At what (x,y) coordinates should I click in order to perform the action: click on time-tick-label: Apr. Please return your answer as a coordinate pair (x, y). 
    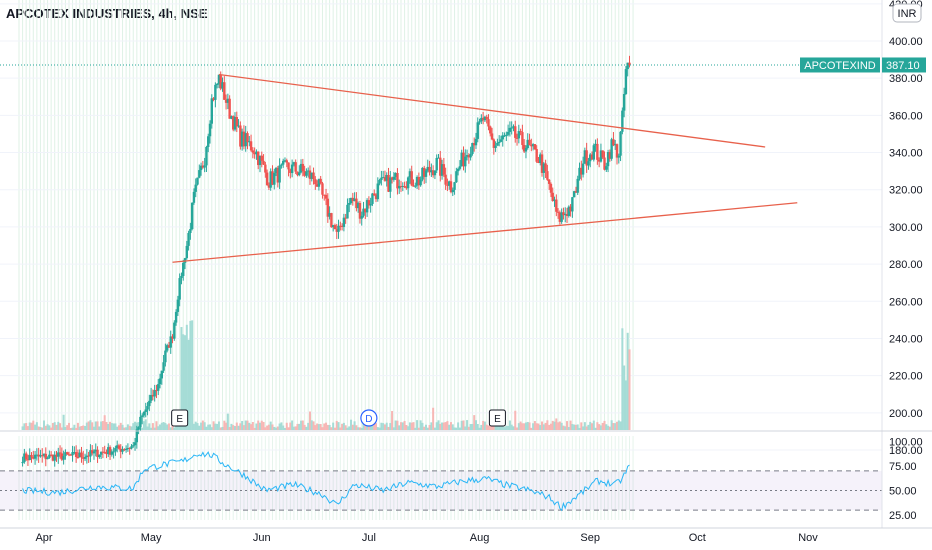
    Looking at the image, I should click on (43, 538).